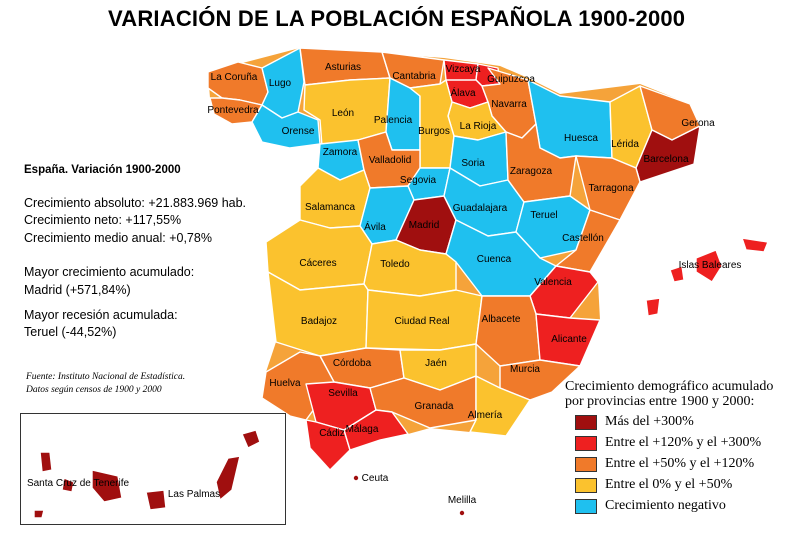  I want to click on legend-item: Entre el +50% y el +120%, so click(683, 464).